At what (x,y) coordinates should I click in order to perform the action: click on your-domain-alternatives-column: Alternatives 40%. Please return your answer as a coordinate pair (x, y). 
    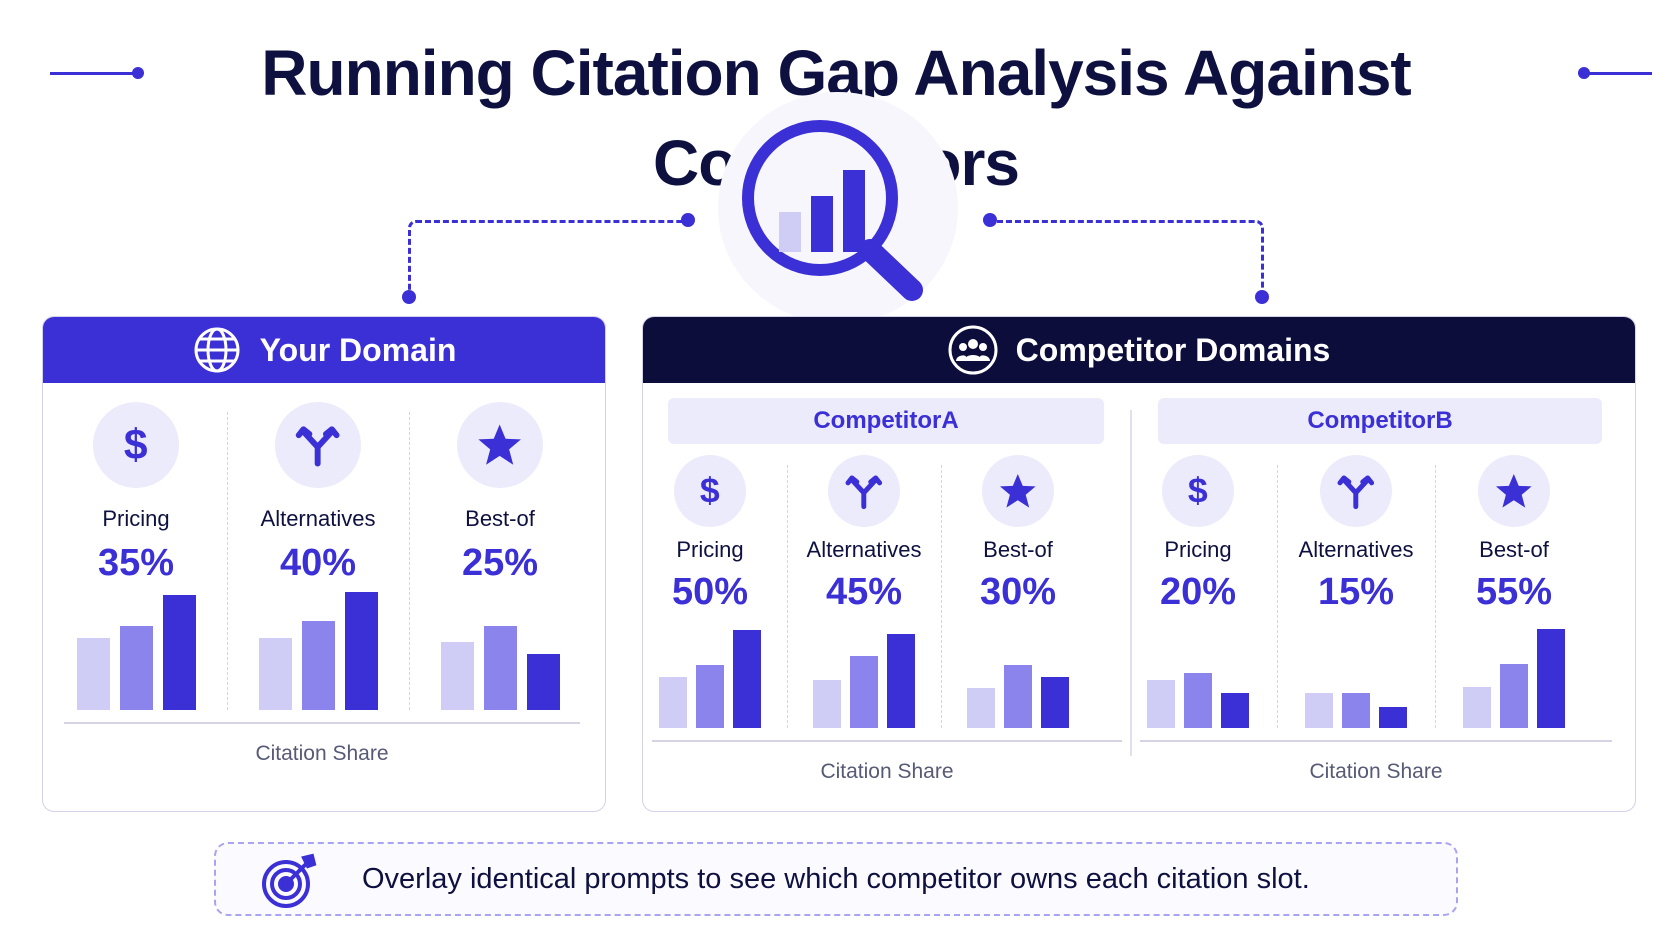
    Looking at the image, I should click on (318, 561).